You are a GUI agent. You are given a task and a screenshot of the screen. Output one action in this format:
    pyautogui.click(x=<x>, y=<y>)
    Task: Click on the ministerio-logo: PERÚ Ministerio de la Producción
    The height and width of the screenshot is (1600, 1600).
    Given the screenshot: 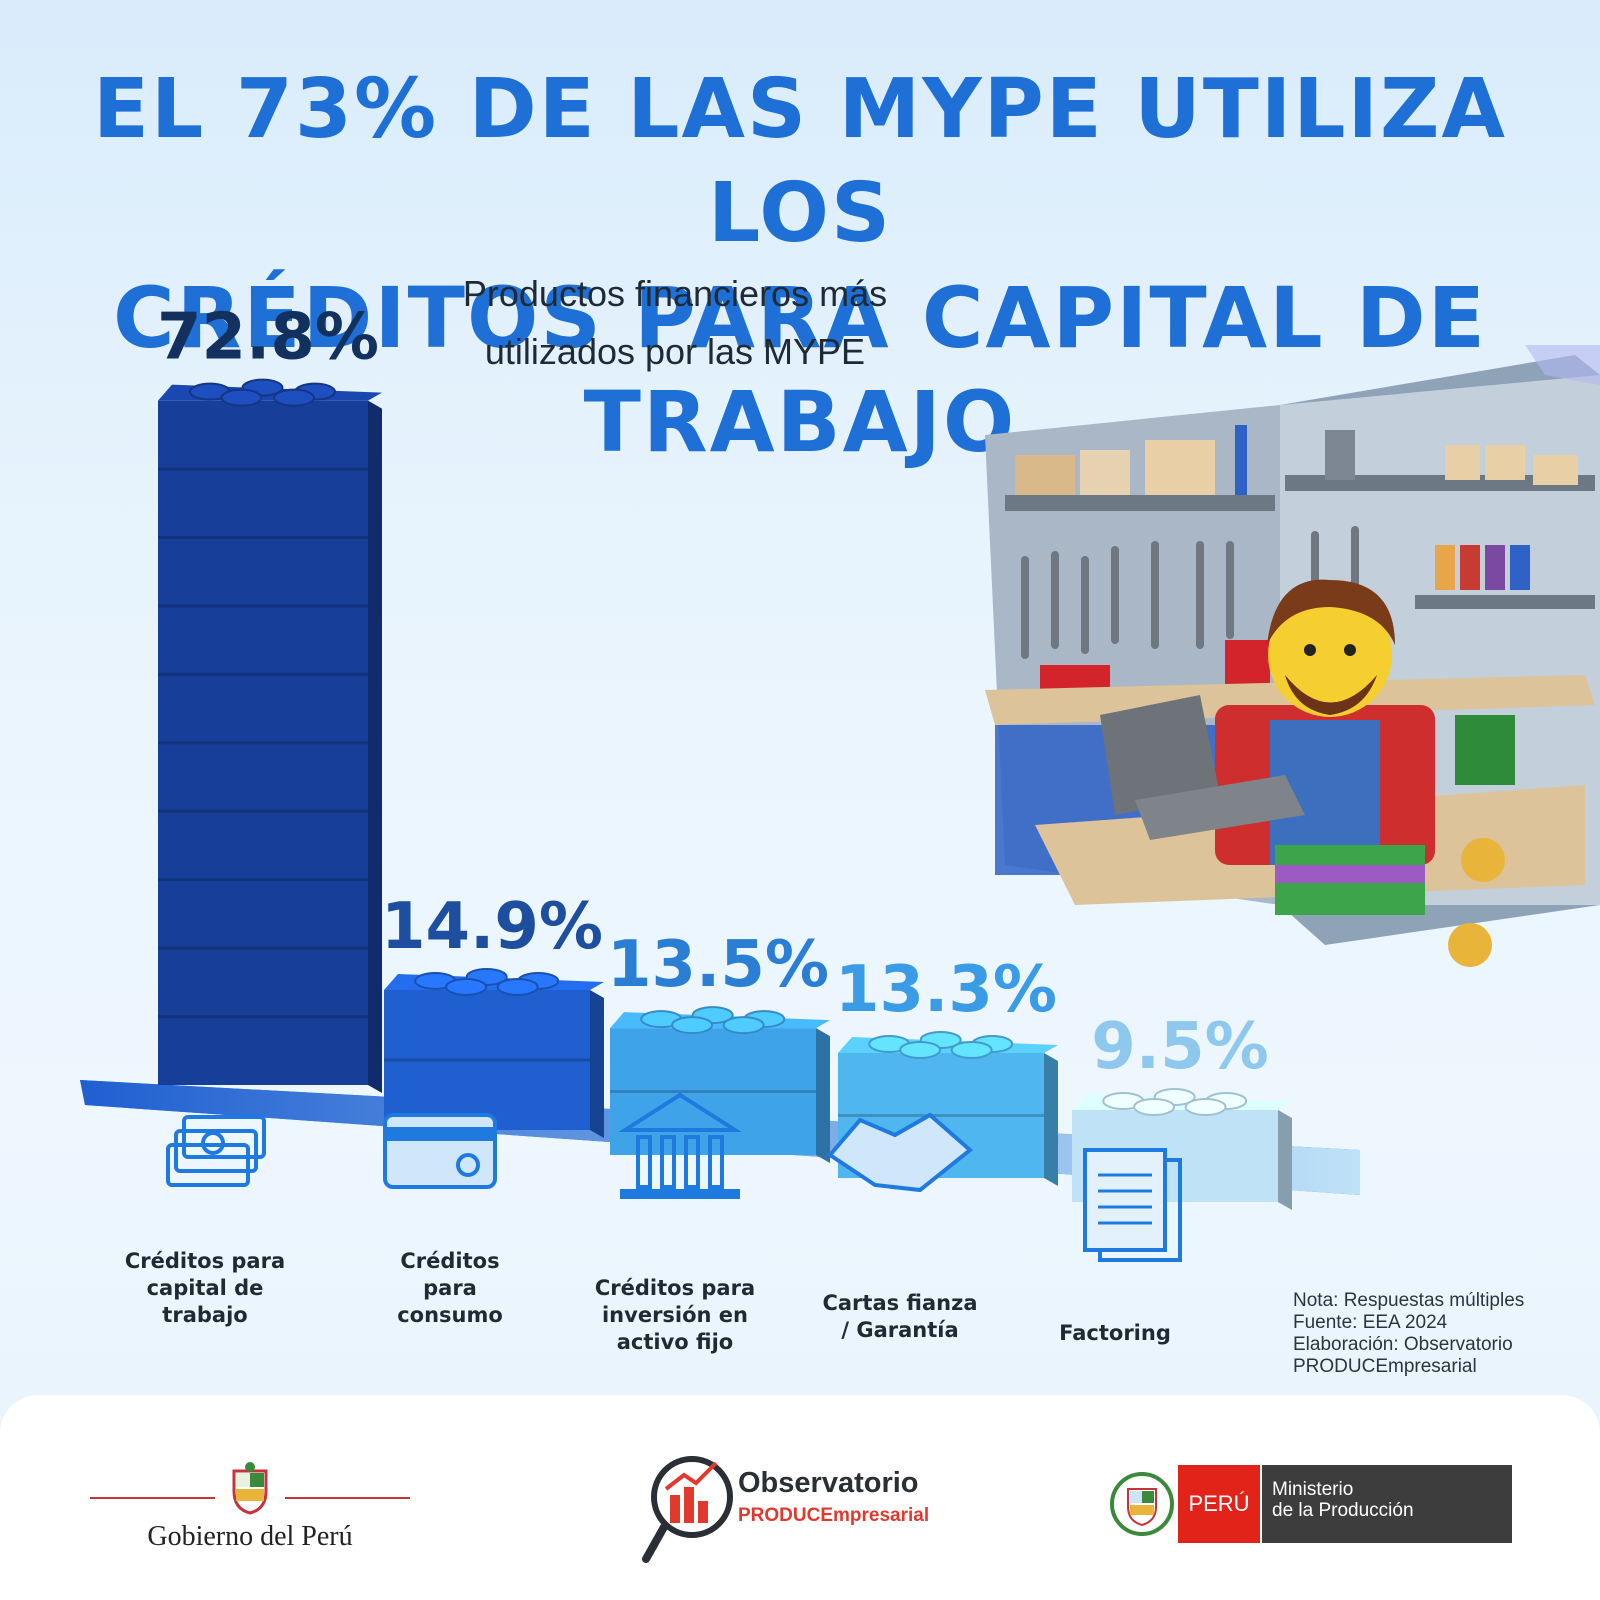 What is the action you would take?
    pyautogui.click(x=1312, y=1505)
    